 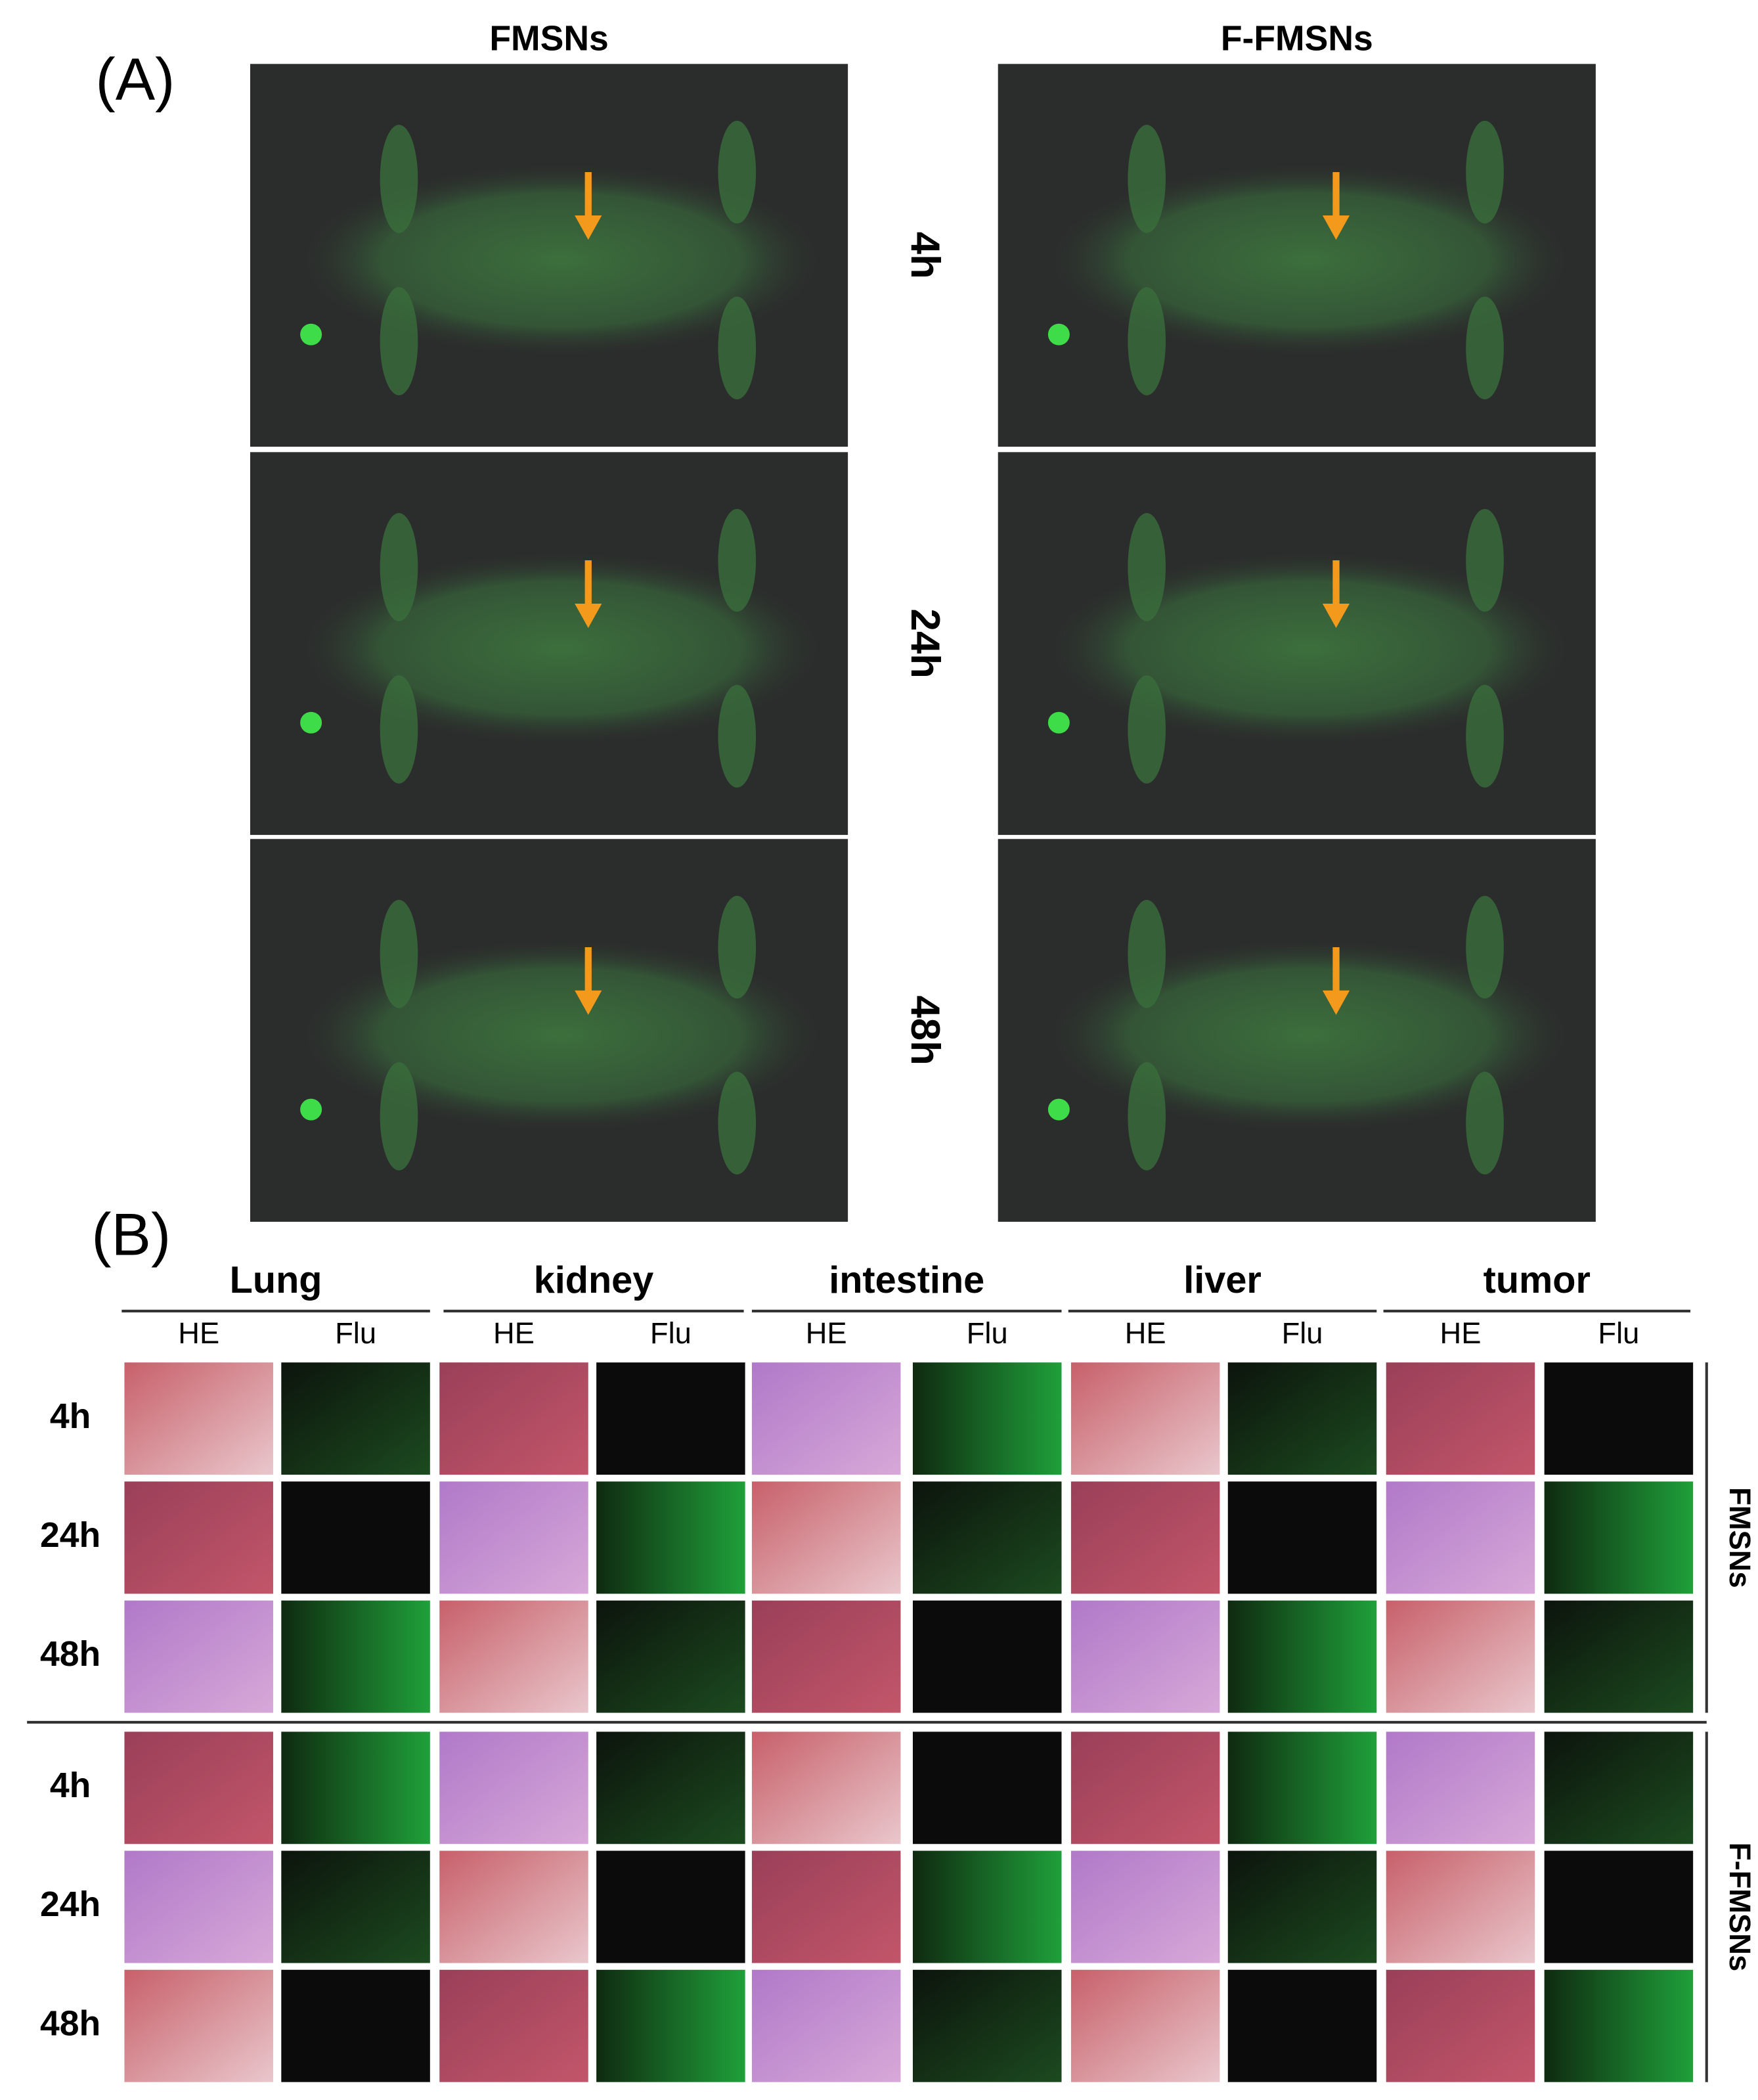 I want to click on column-header: FMSNs, so click(x=548, y=38).